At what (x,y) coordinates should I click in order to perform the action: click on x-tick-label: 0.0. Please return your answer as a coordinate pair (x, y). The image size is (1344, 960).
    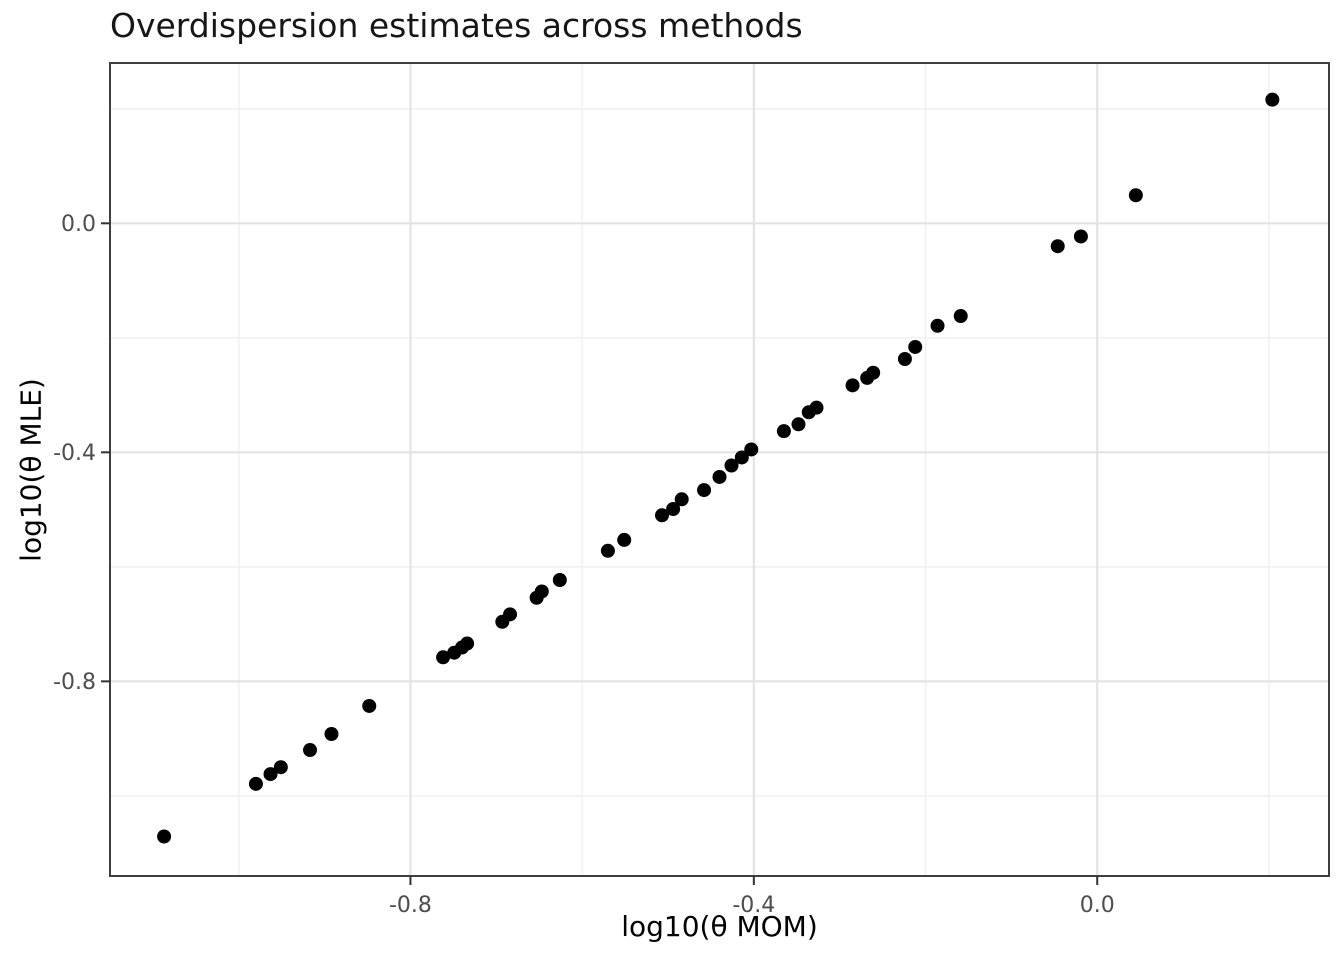
    Looking at the image, I should click on (1097, 905).